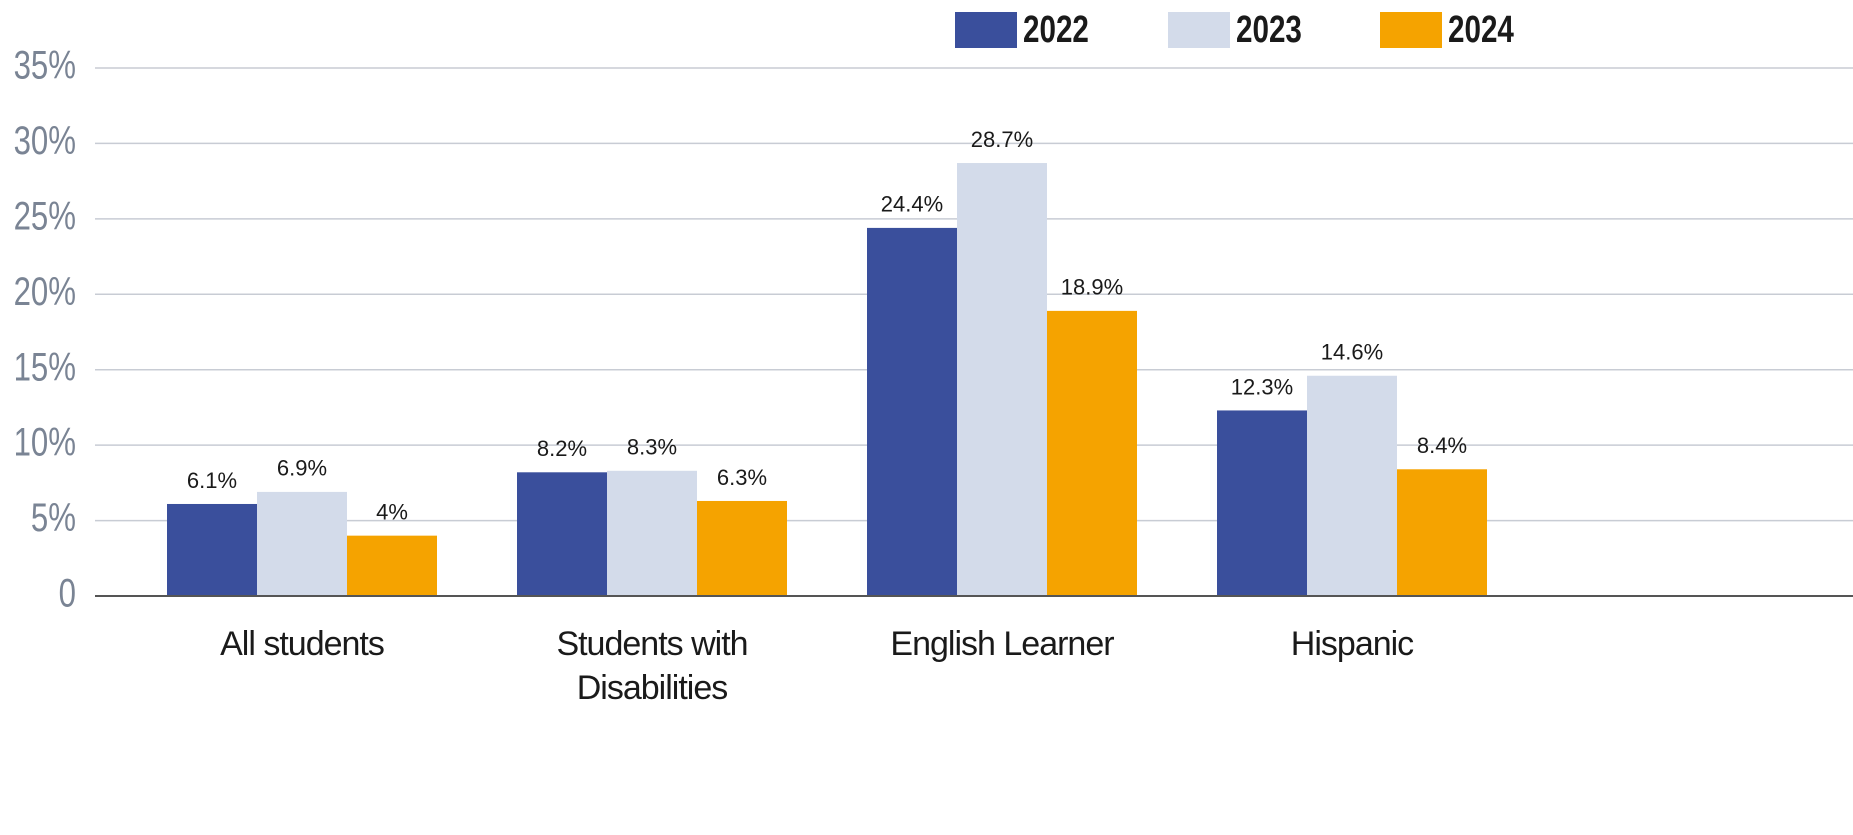  Describe the element at coordinates (1092, 287) in the screenshot. I see `data-label: 18.9%` at that location.